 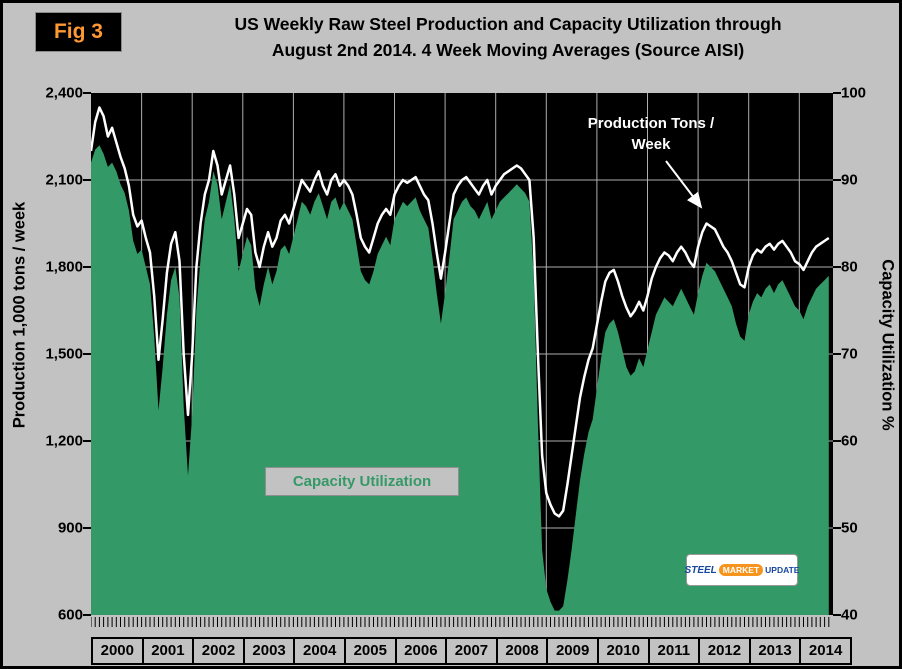 What do you see at coordinates (775, 651) in the screenshot?
I see `year-label: 2013` at bounding box center [775, 651].